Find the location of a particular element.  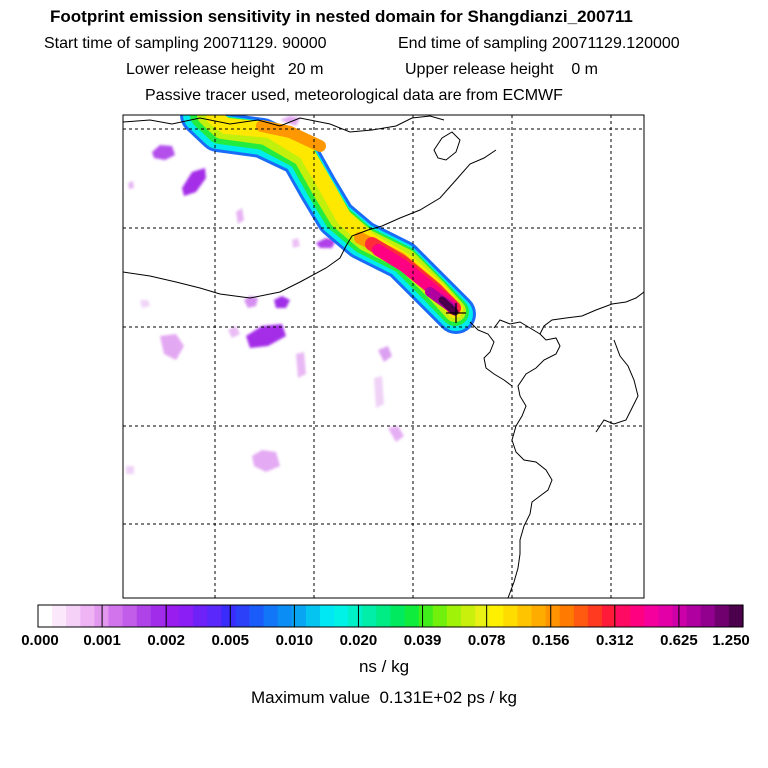

colorbar-tick-label: 0.005 is located at coordinates (230, 640).